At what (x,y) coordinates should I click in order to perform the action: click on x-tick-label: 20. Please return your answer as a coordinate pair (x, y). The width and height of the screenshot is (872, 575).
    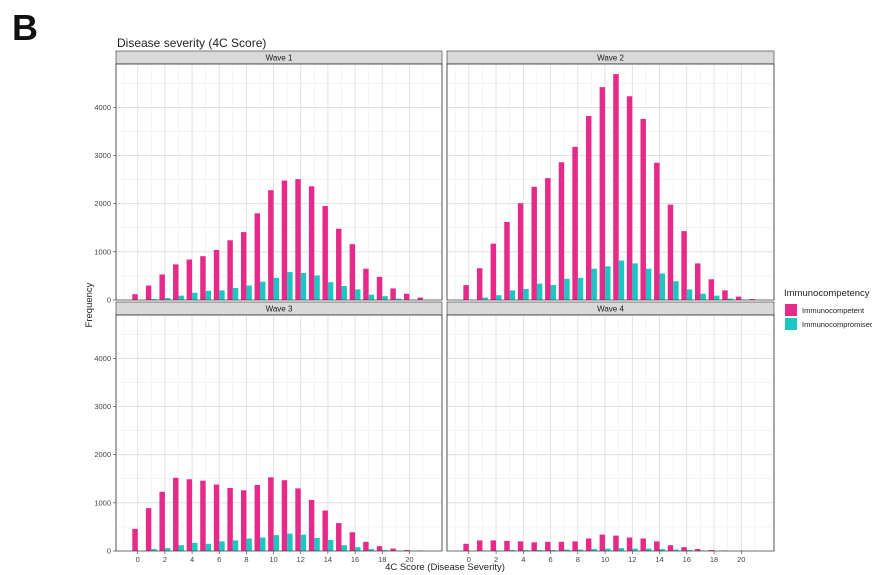
    Looking at the image, I should click on (409, 559).